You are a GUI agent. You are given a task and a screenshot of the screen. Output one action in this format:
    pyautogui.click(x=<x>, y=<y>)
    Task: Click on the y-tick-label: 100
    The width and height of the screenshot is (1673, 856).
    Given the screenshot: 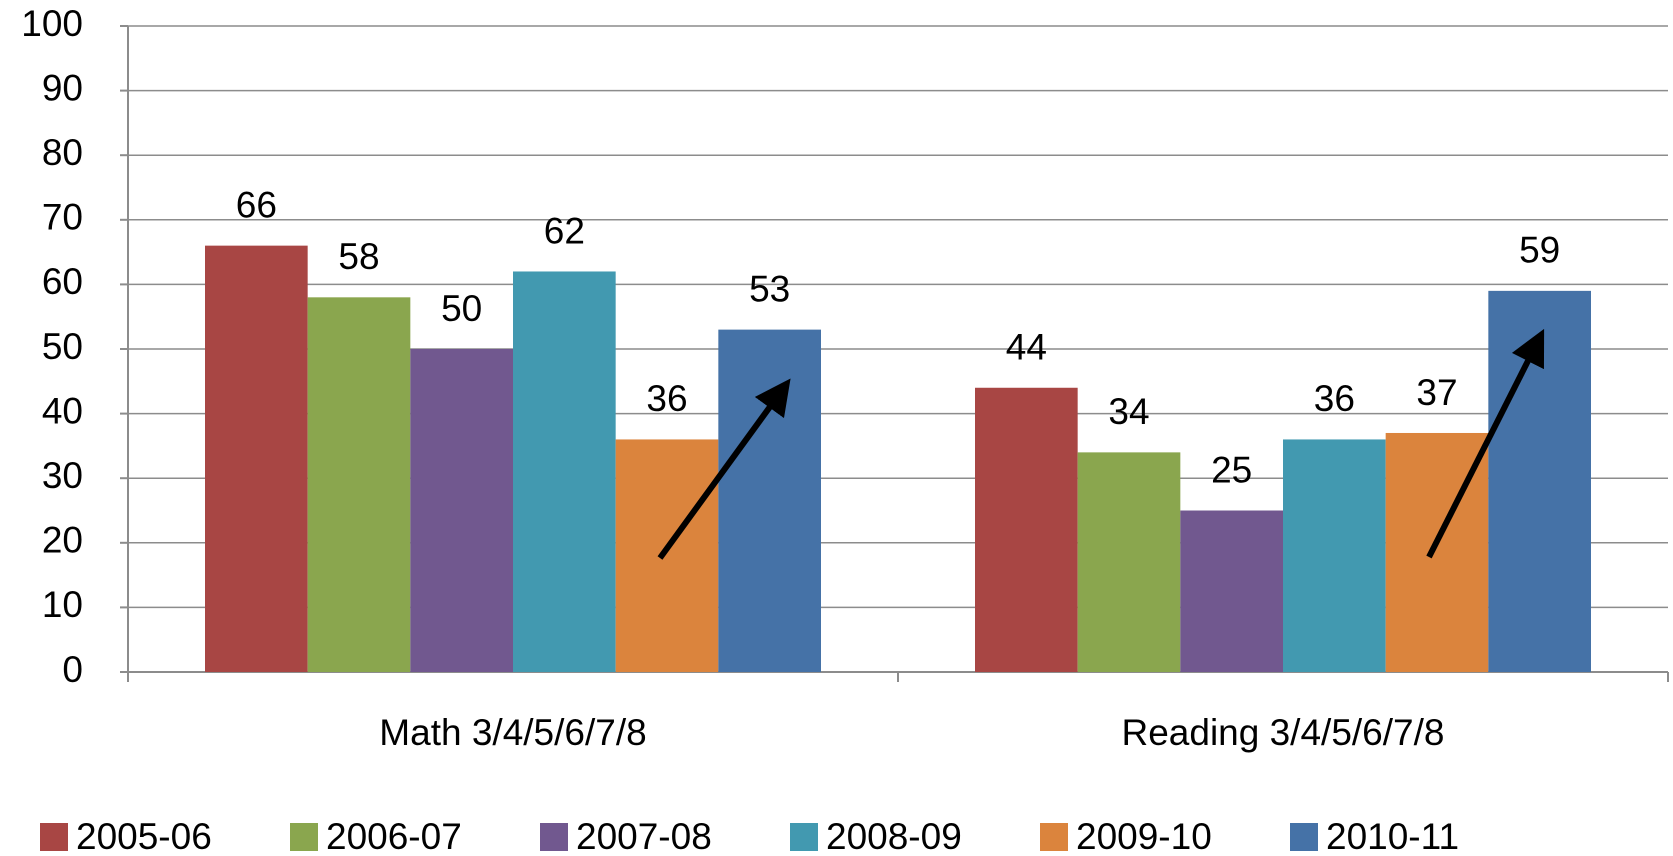 What is the action you would take?
    pyautogui.click(x=52, y=23)
    